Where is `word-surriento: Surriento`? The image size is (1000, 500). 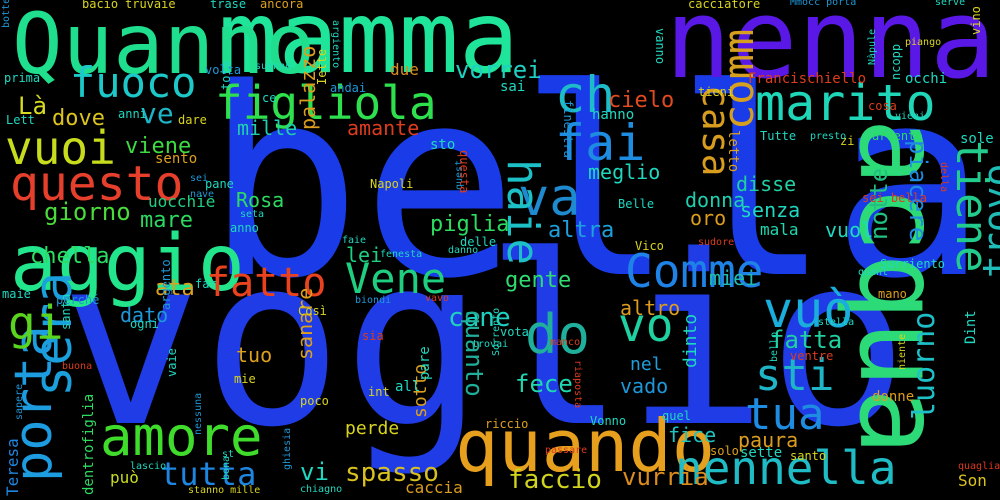
word-surriento: Surriento is located at coordinates (913, 264).